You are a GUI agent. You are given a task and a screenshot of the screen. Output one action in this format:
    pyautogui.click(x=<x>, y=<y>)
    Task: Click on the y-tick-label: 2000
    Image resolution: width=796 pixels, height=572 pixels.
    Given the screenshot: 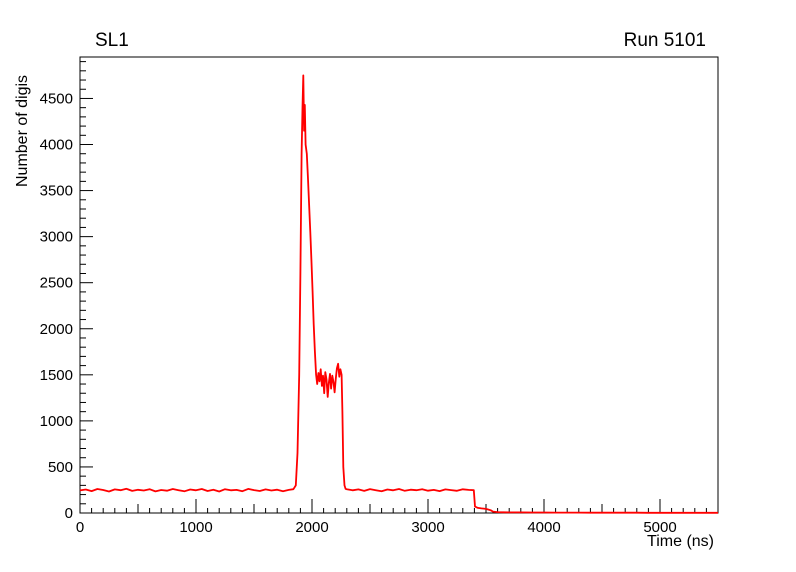 What is the action you would take?
    pyautogui.click(x=56, y=329)
    